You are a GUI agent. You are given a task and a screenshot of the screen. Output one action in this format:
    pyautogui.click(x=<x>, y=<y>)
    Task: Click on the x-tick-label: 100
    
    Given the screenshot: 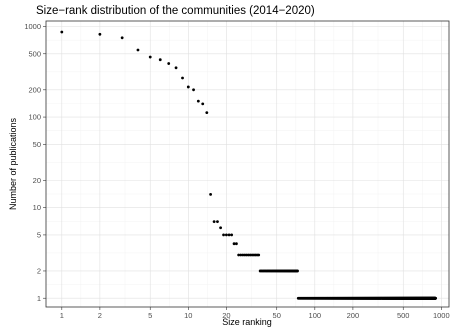 What is the action you would take?
    pyautogui.click(x=315, y=315)
    